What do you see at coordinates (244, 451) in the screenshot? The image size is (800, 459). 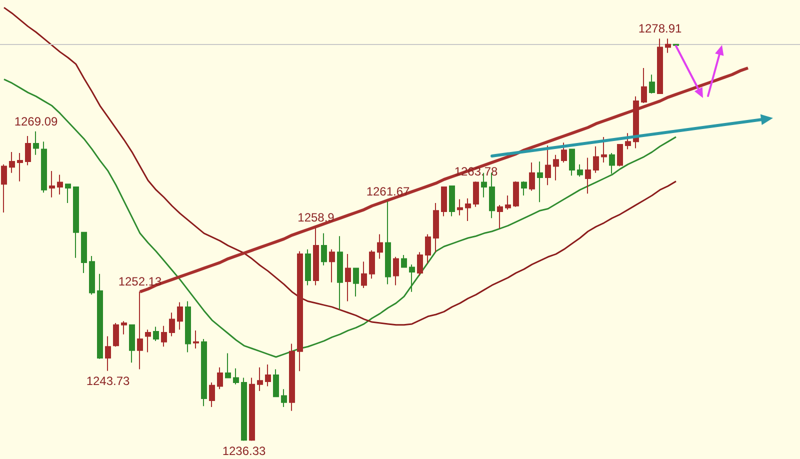 I see `annotation: 1236.33` at bounding box center [244, 451].